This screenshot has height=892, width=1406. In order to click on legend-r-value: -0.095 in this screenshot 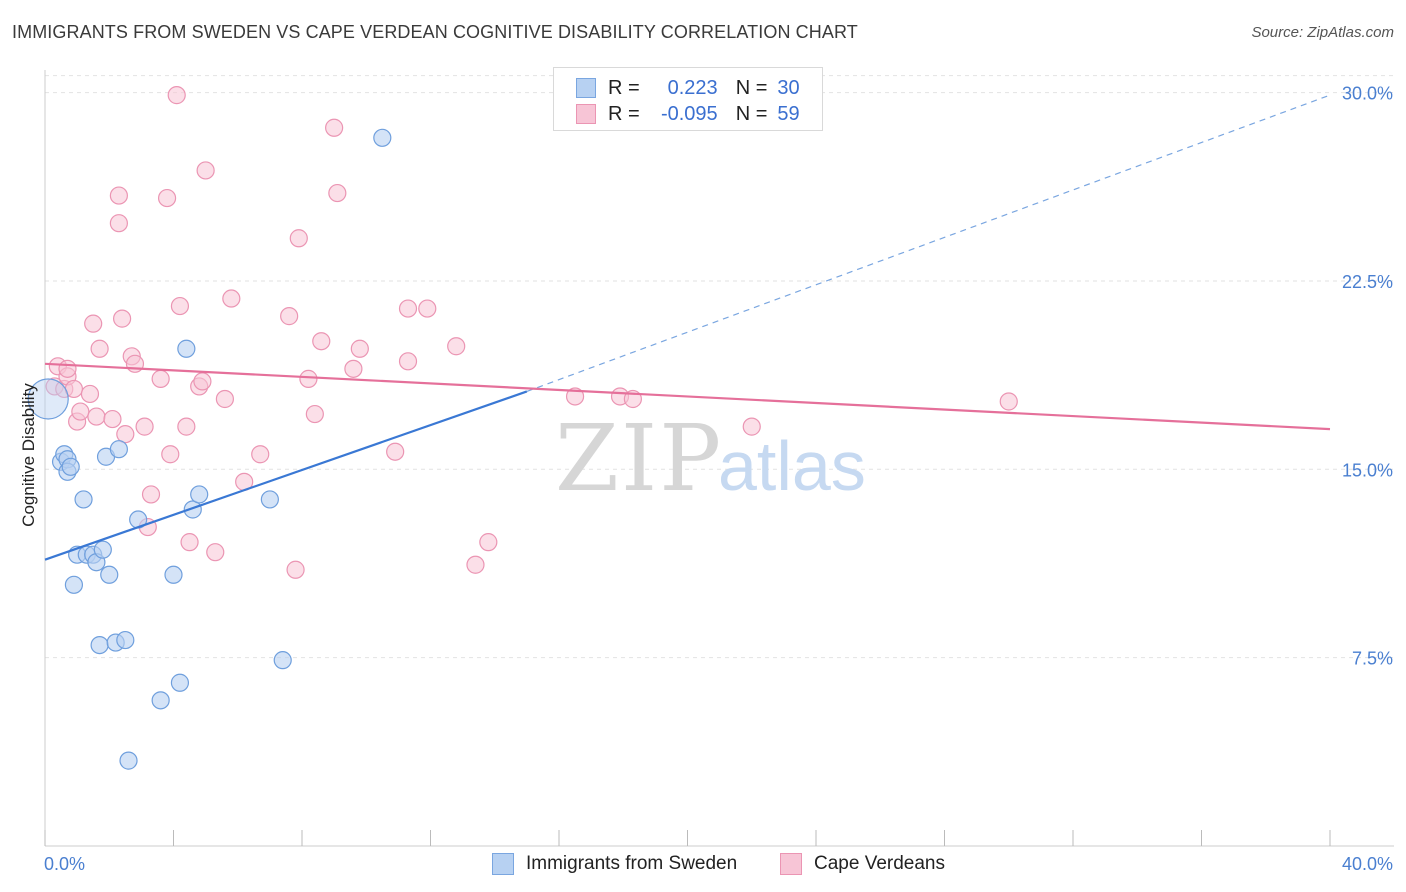, I will do `click(689, 113)`.